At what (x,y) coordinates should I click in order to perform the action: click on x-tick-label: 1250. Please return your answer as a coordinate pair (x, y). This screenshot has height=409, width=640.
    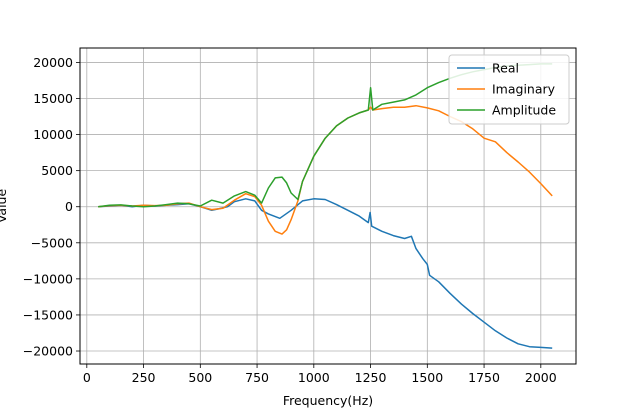
    Looking at the image, I should click on (371, 377).